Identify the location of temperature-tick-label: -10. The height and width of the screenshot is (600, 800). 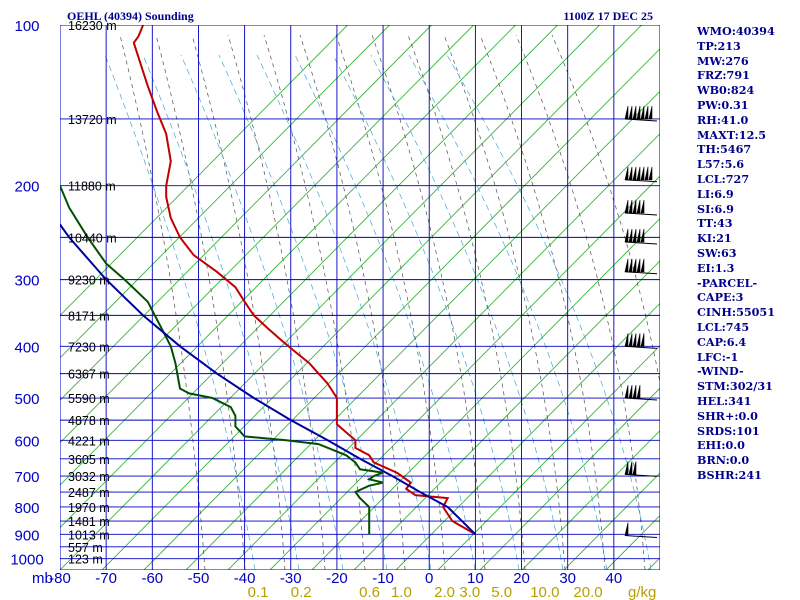
(383, 578).